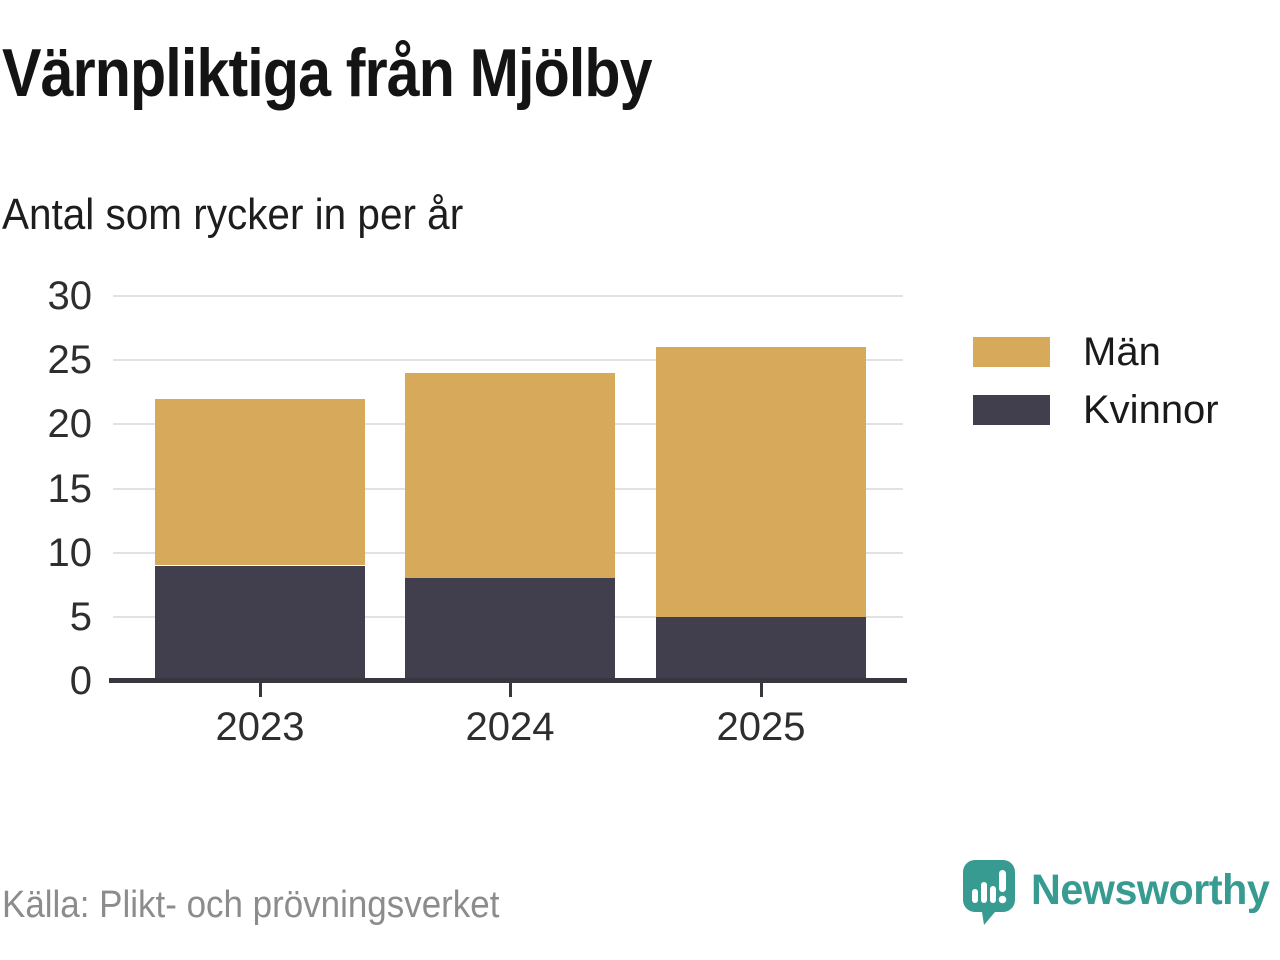 The image size is (1280, 960). What do you see at coordinates (761, 482) in the screenshot?
I see `bar-segment-män-2025` at bounding box center [761, 482].